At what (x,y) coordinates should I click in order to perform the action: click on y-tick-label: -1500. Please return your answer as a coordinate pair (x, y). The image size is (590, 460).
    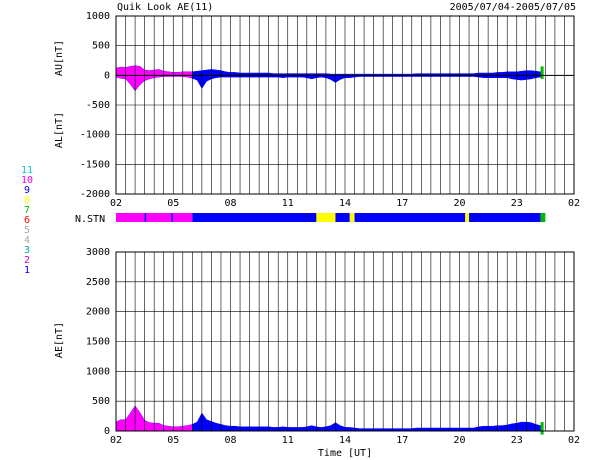
    Looking at the image, I should click on (95, 164).